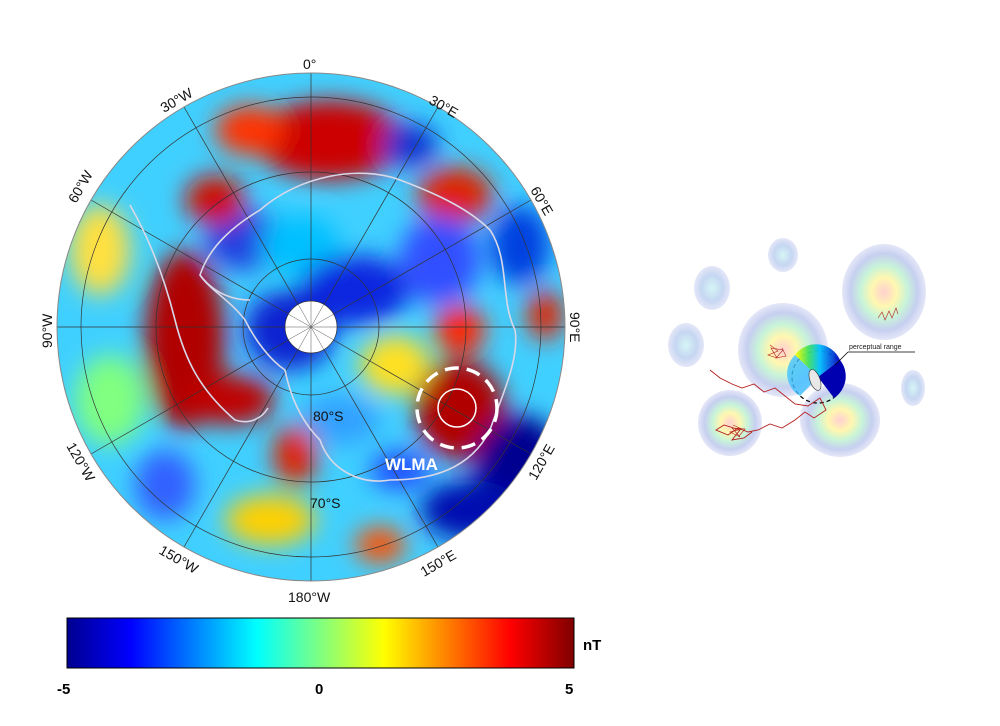 Image resolution: width=1000 pixels, height=726 pixels. Describe the element at coordinates (411, 464) in the screenshot. I see `region-label-wlma: WLMA` at that location.